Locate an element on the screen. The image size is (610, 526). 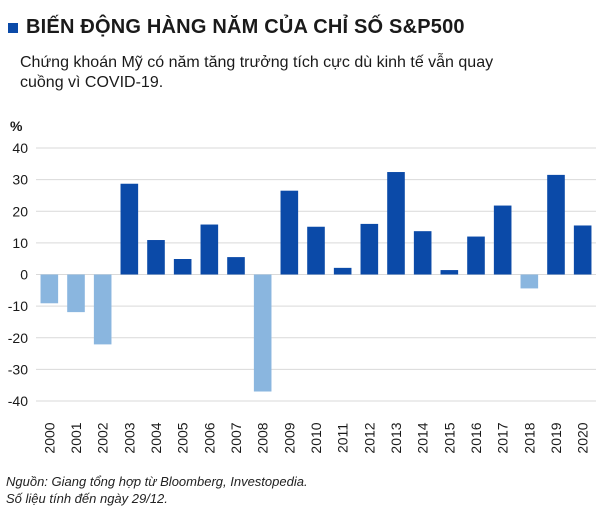
bar-2015 is located at coordinates (449, 272).